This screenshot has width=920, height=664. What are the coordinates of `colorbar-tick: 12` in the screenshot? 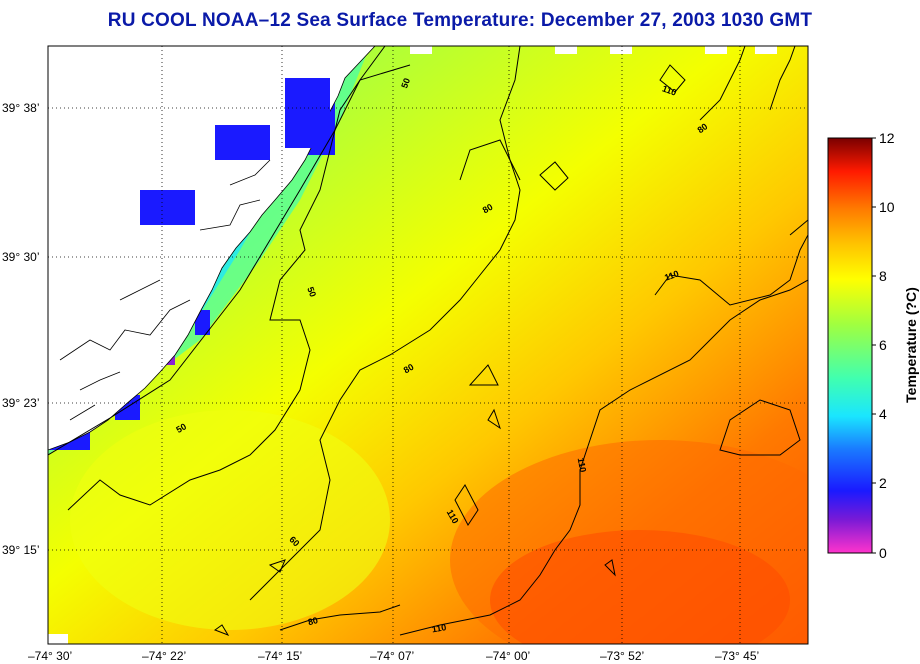 It's located at (887, 138).